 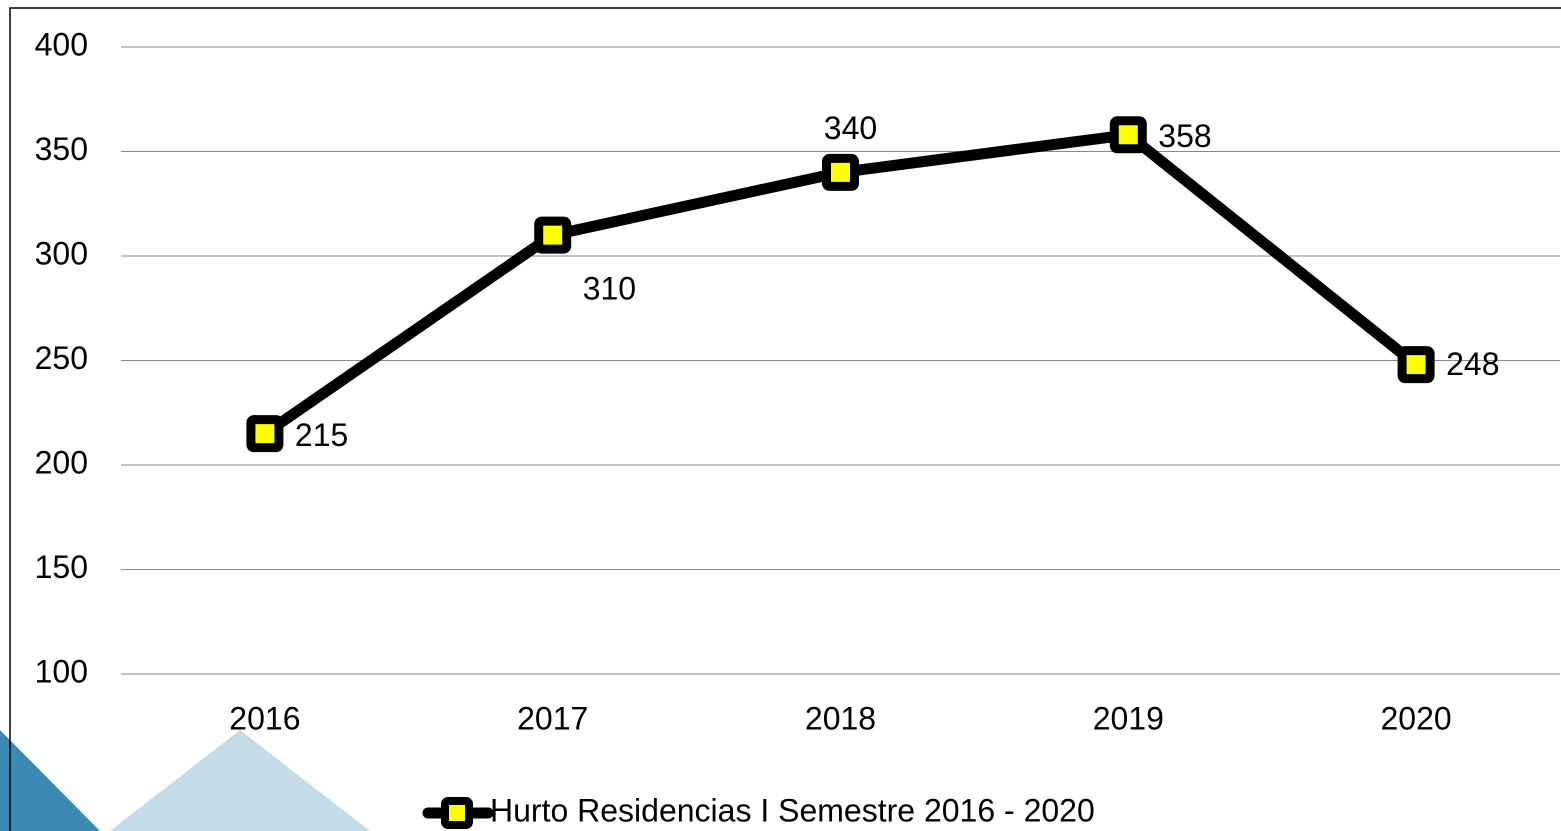 What do you see at coordinates (61, 462) in the screenshot?
I see `y-tick-label: 200` at bounding box center [61, 462].